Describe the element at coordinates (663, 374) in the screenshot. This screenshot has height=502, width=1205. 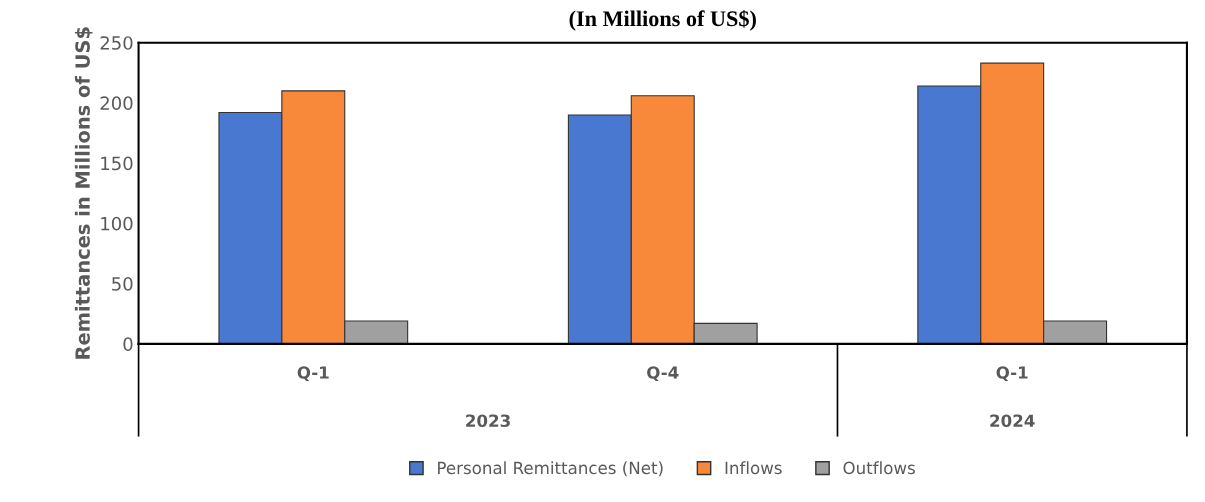
I see `x-tick-label: Q-4` at that location.